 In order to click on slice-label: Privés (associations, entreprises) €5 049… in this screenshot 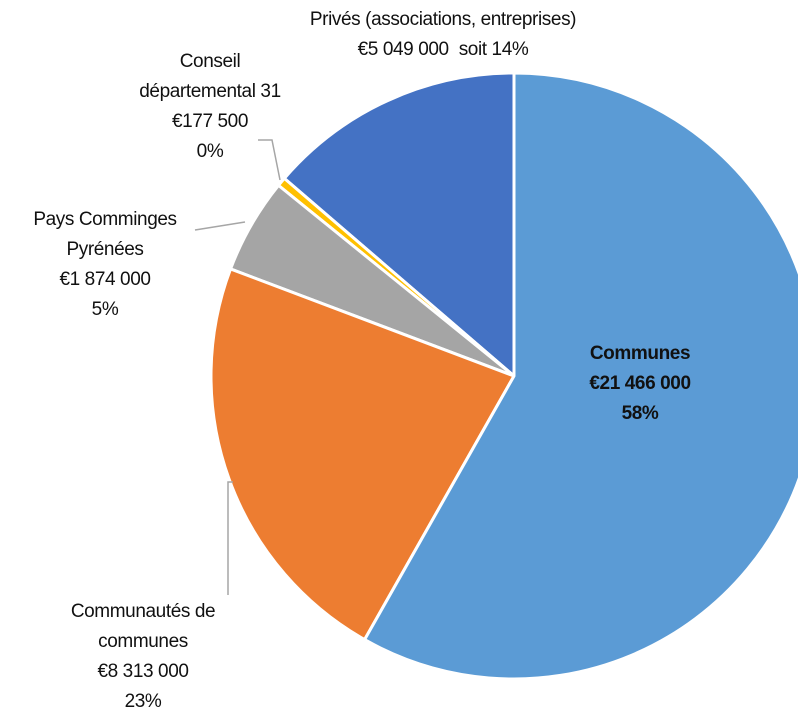, I will do `click(443, 35)`.